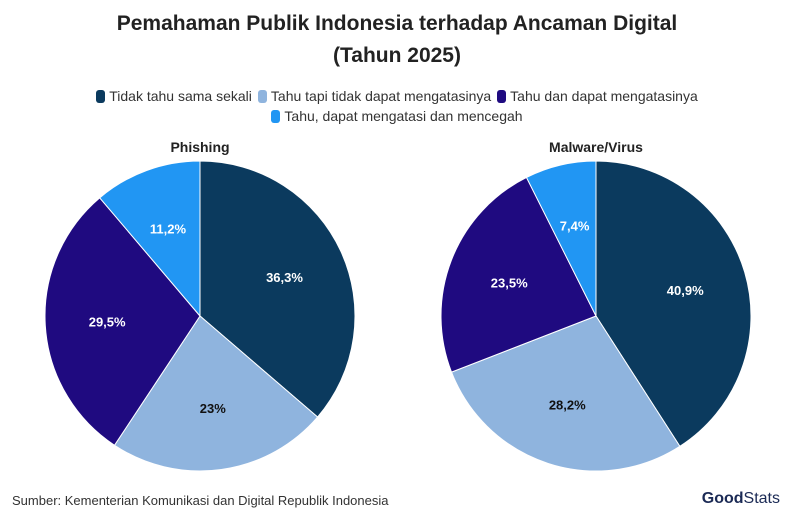  I want to click on slice-label: 23%, so click(213, 408).